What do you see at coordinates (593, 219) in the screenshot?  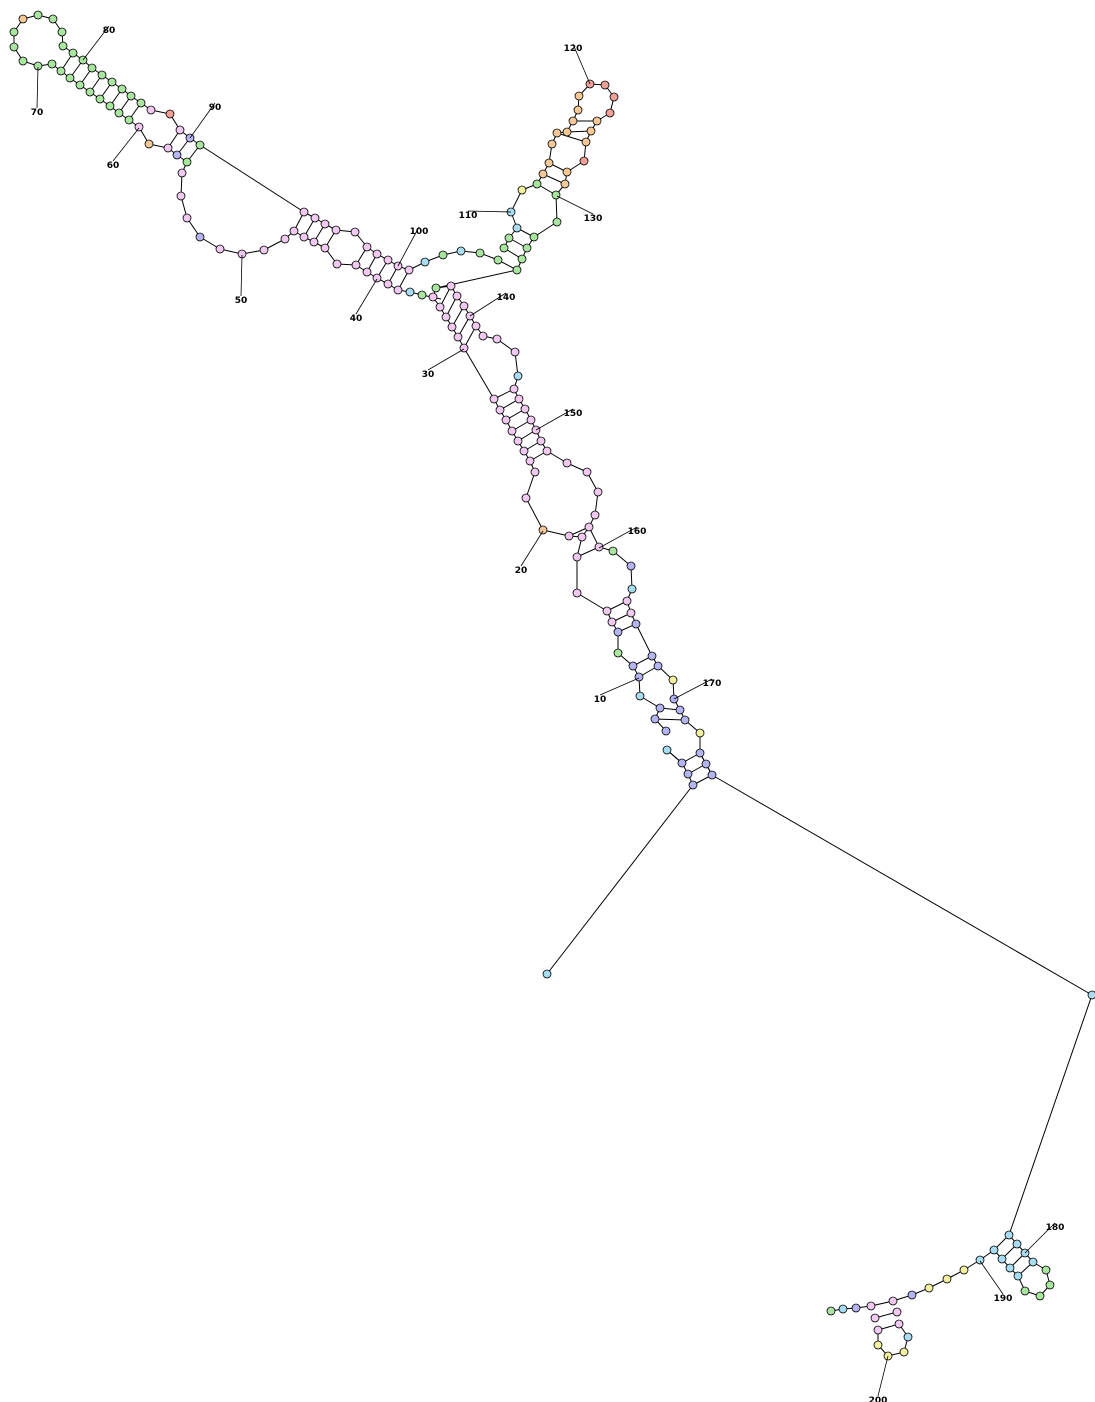 I see `position-label: 130` at bounding box center [593, 219].